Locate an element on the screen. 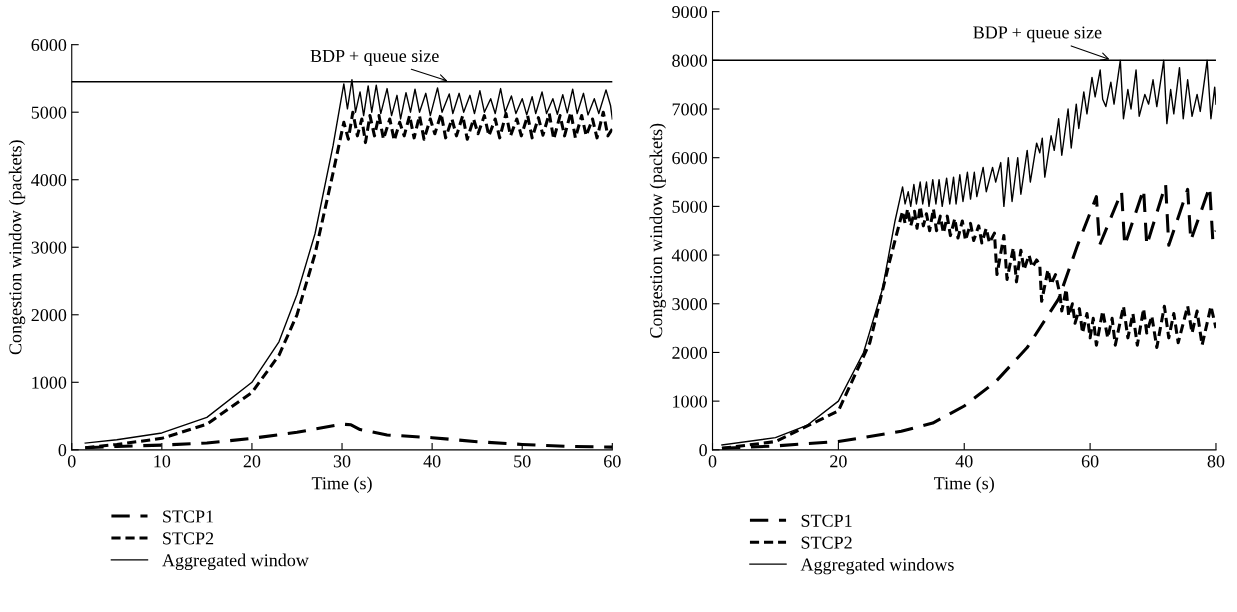  x-tick-label: 30 is located at coordinates (342, 461).